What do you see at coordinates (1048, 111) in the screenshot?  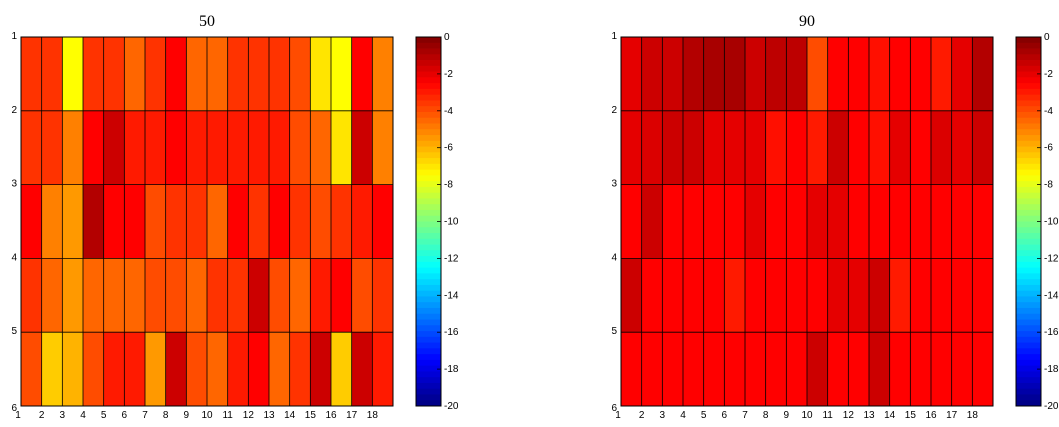 I see `colorbar-tick-label: -4` at bounding box center [1048, 111].